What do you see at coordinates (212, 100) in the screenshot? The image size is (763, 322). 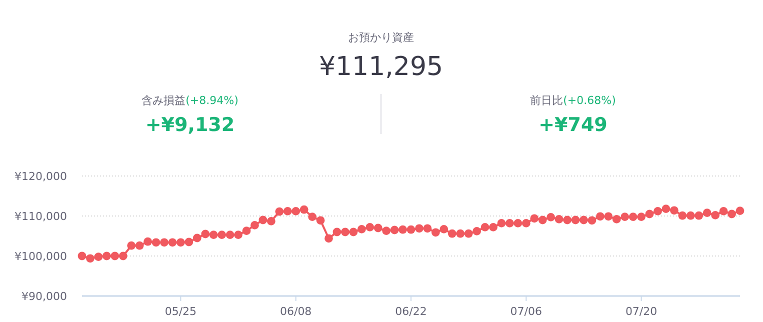 I see `text: (+8.94%)` at bounding box center [212, 100].